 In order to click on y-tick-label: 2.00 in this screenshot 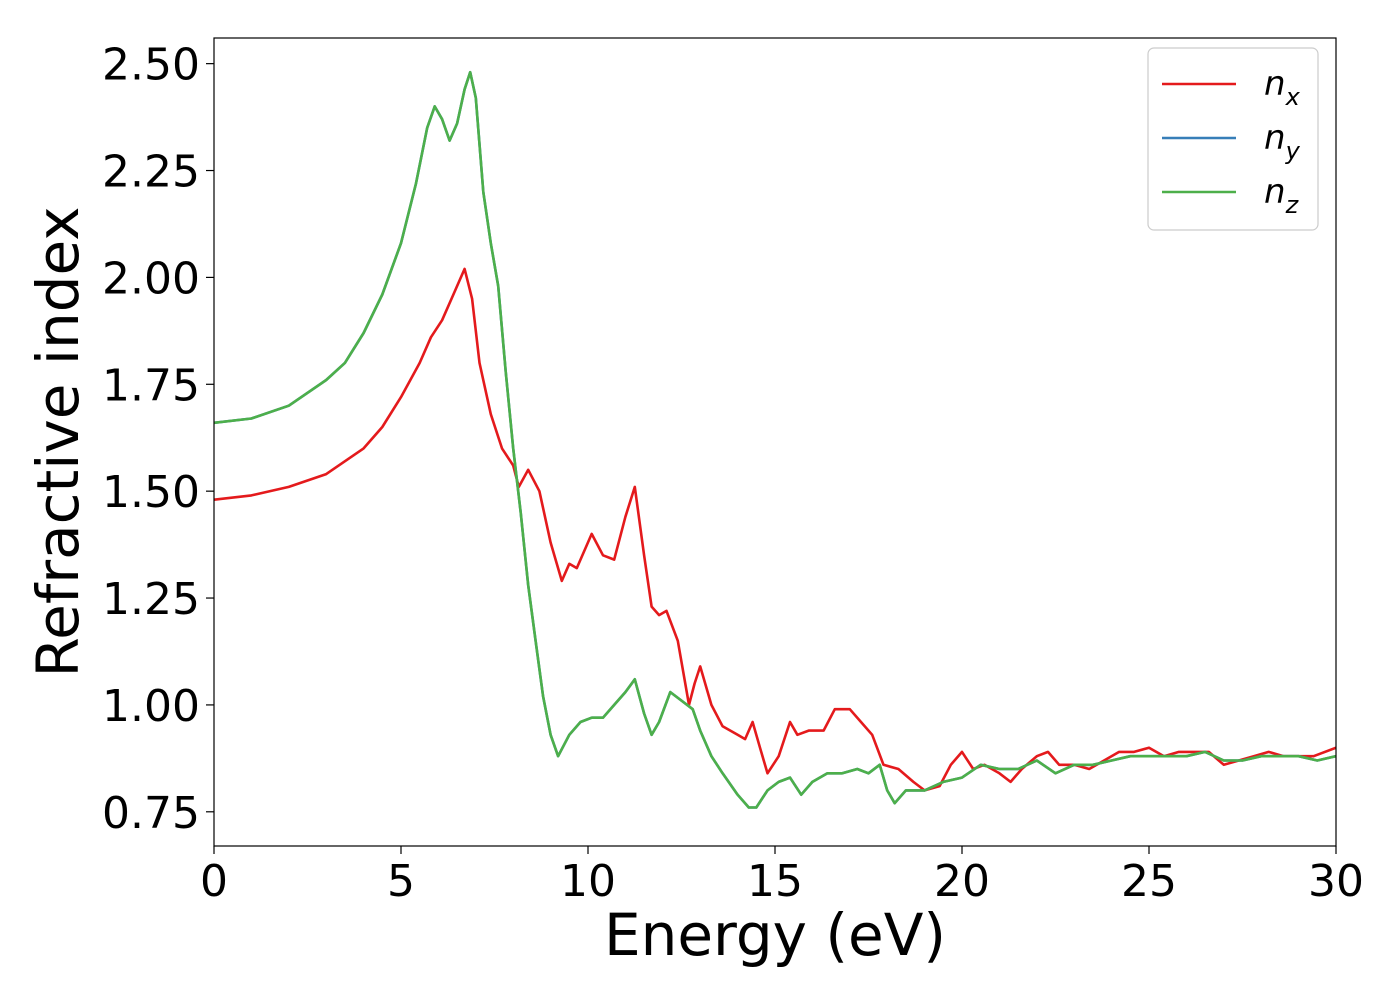, I will do `click(151, 278)`.